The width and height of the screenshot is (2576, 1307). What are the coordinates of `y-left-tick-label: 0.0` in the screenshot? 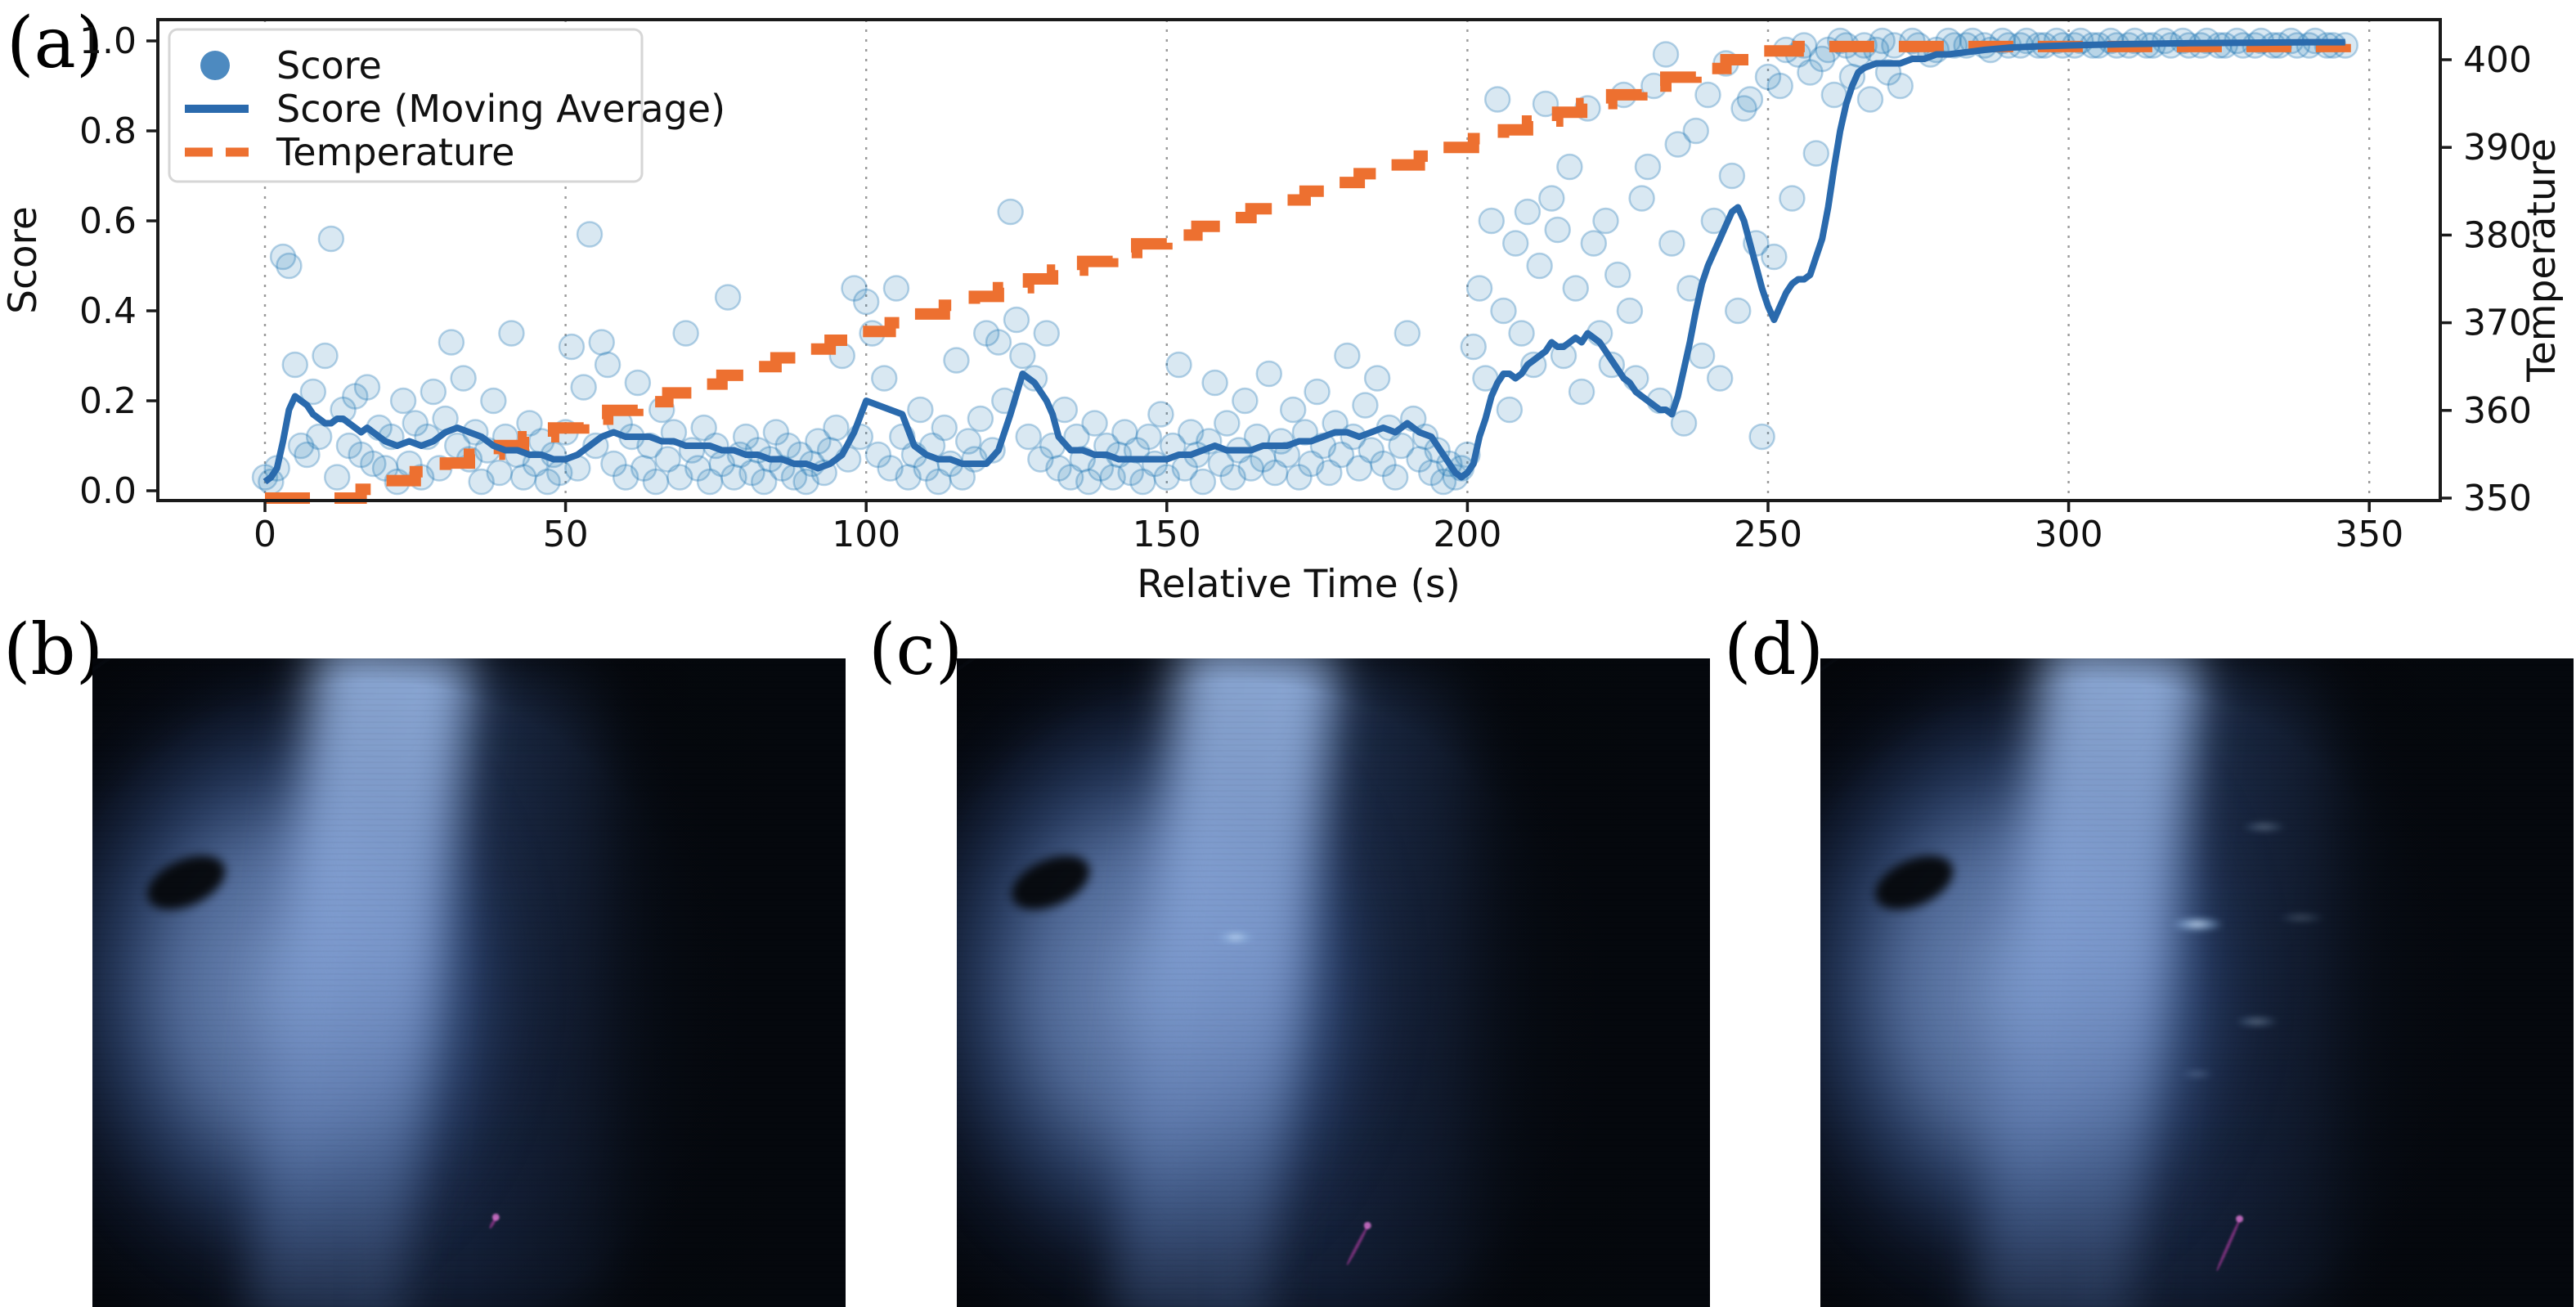 It's located at (108, 491).